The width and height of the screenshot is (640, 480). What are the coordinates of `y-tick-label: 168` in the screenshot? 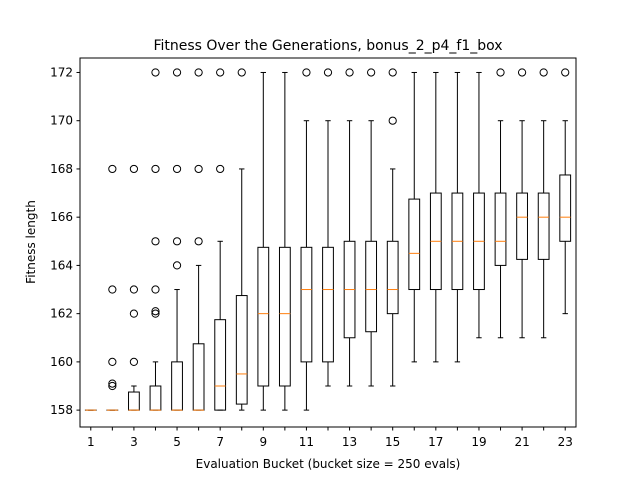 It's located at (61, 169).